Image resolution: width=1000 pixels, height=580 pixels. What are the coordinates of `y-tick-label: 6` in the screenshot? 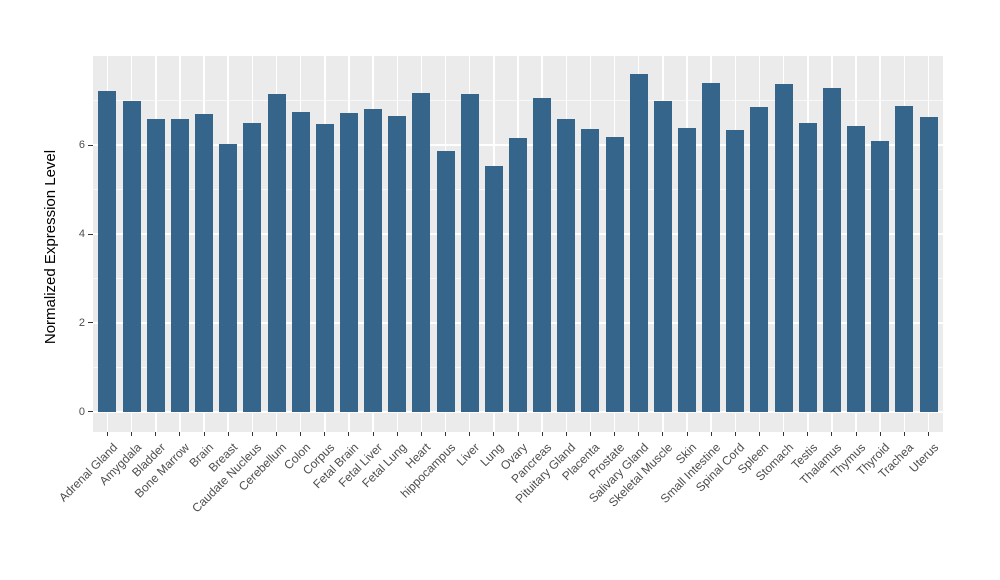 It's located at (81, 145).